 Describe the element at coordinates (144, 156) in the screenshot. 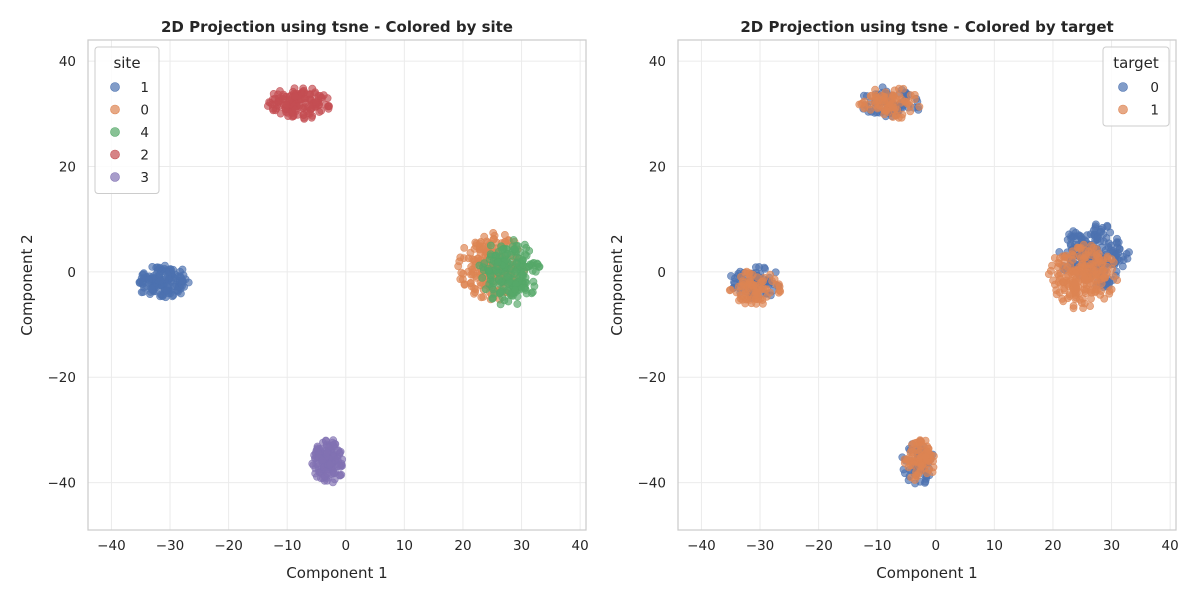

I see `legend-label: 2` at that location.